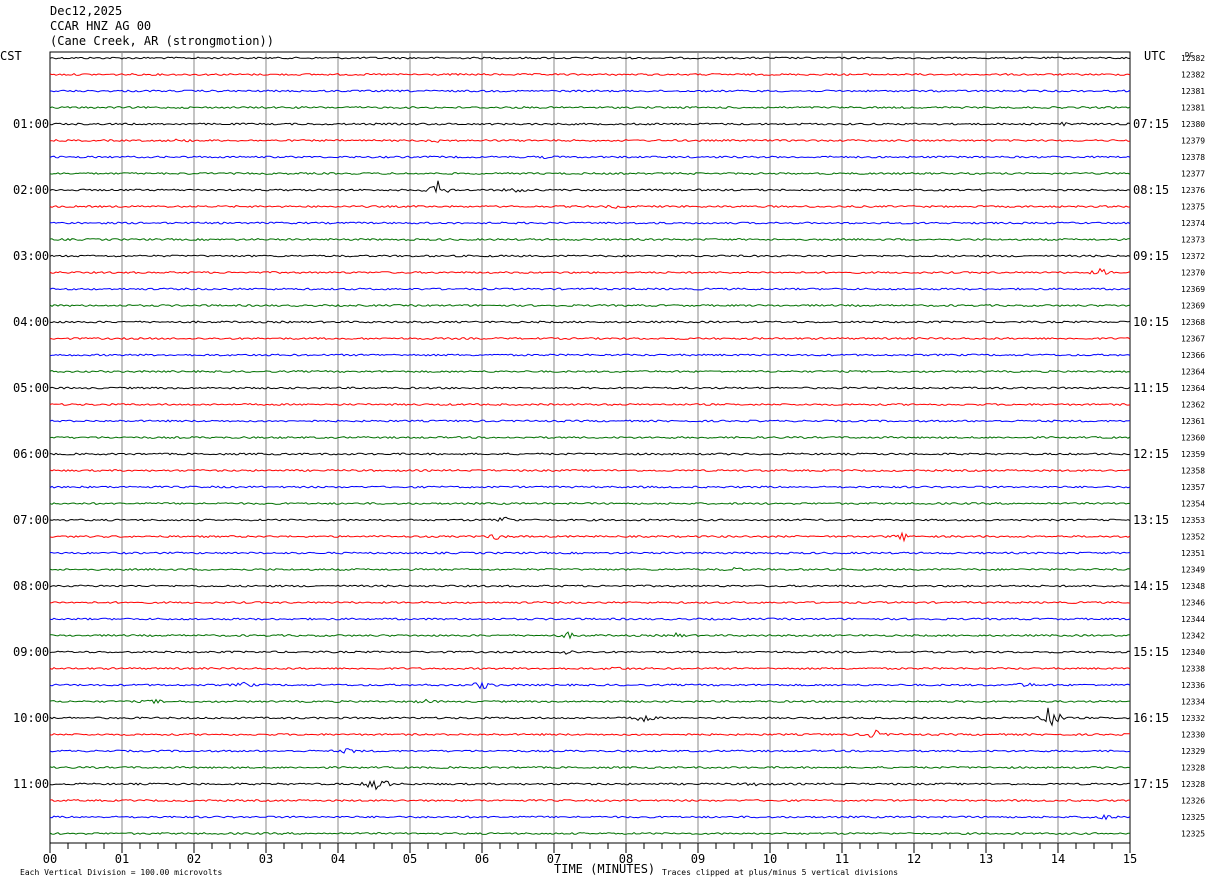 The image size is (1210, 886). Describe the element at coordinates (194, 859) in the screenshot. I see `x-tick-label: 02` at that location.